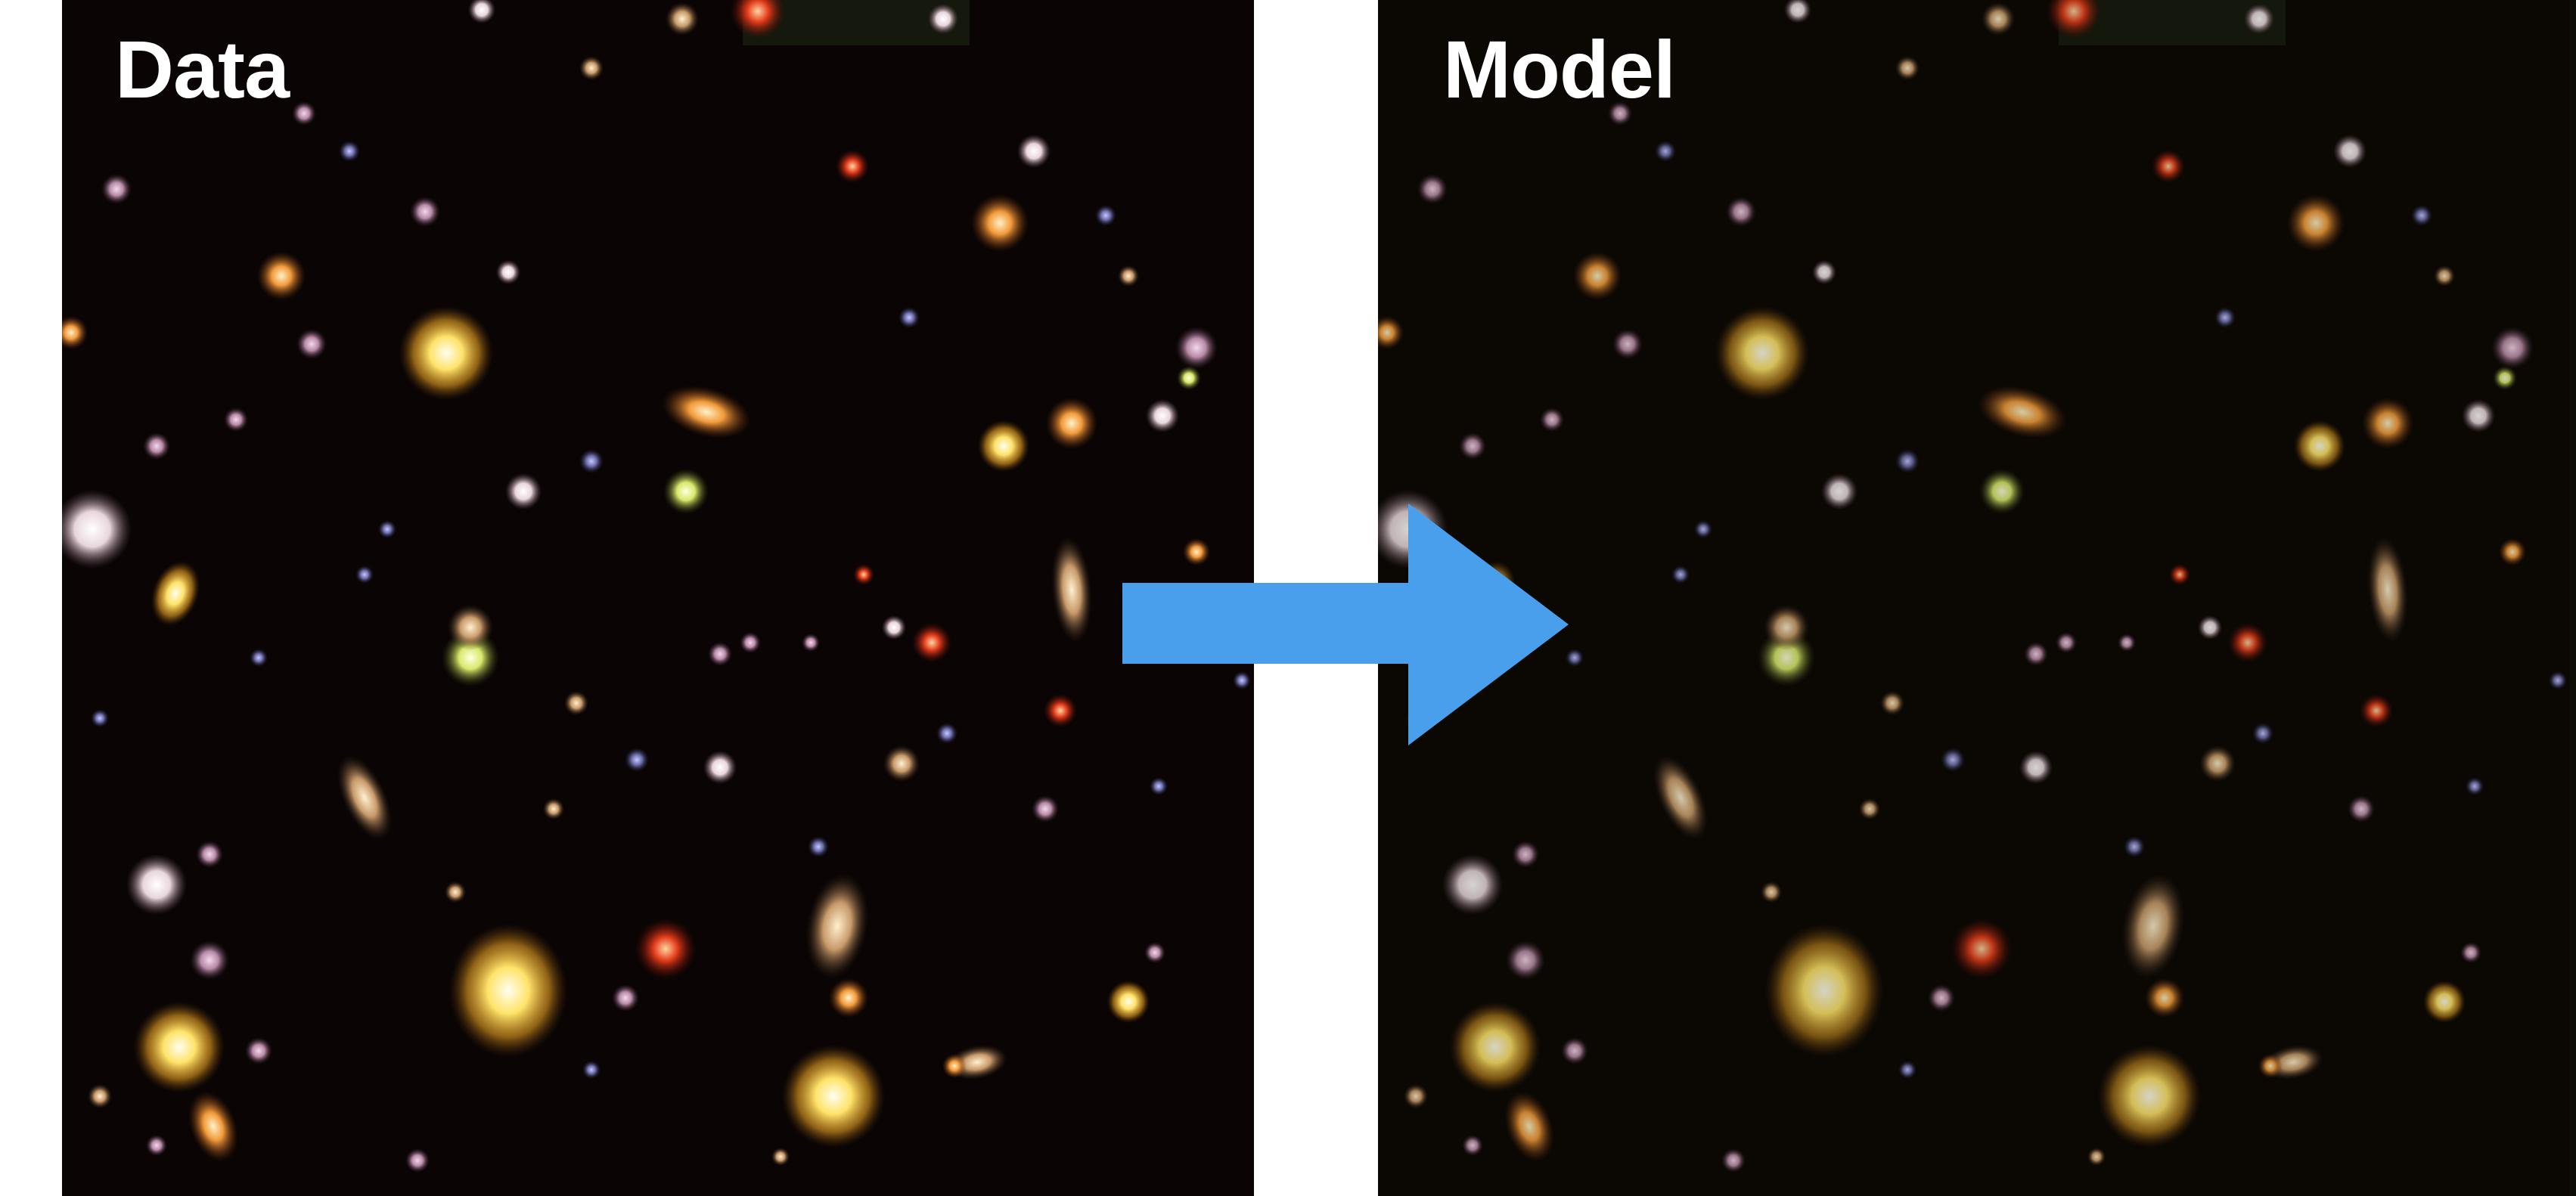  Describe the element at coordinates (1345, 624) in the screenshot. I see `right-arrow-icon` at that location.